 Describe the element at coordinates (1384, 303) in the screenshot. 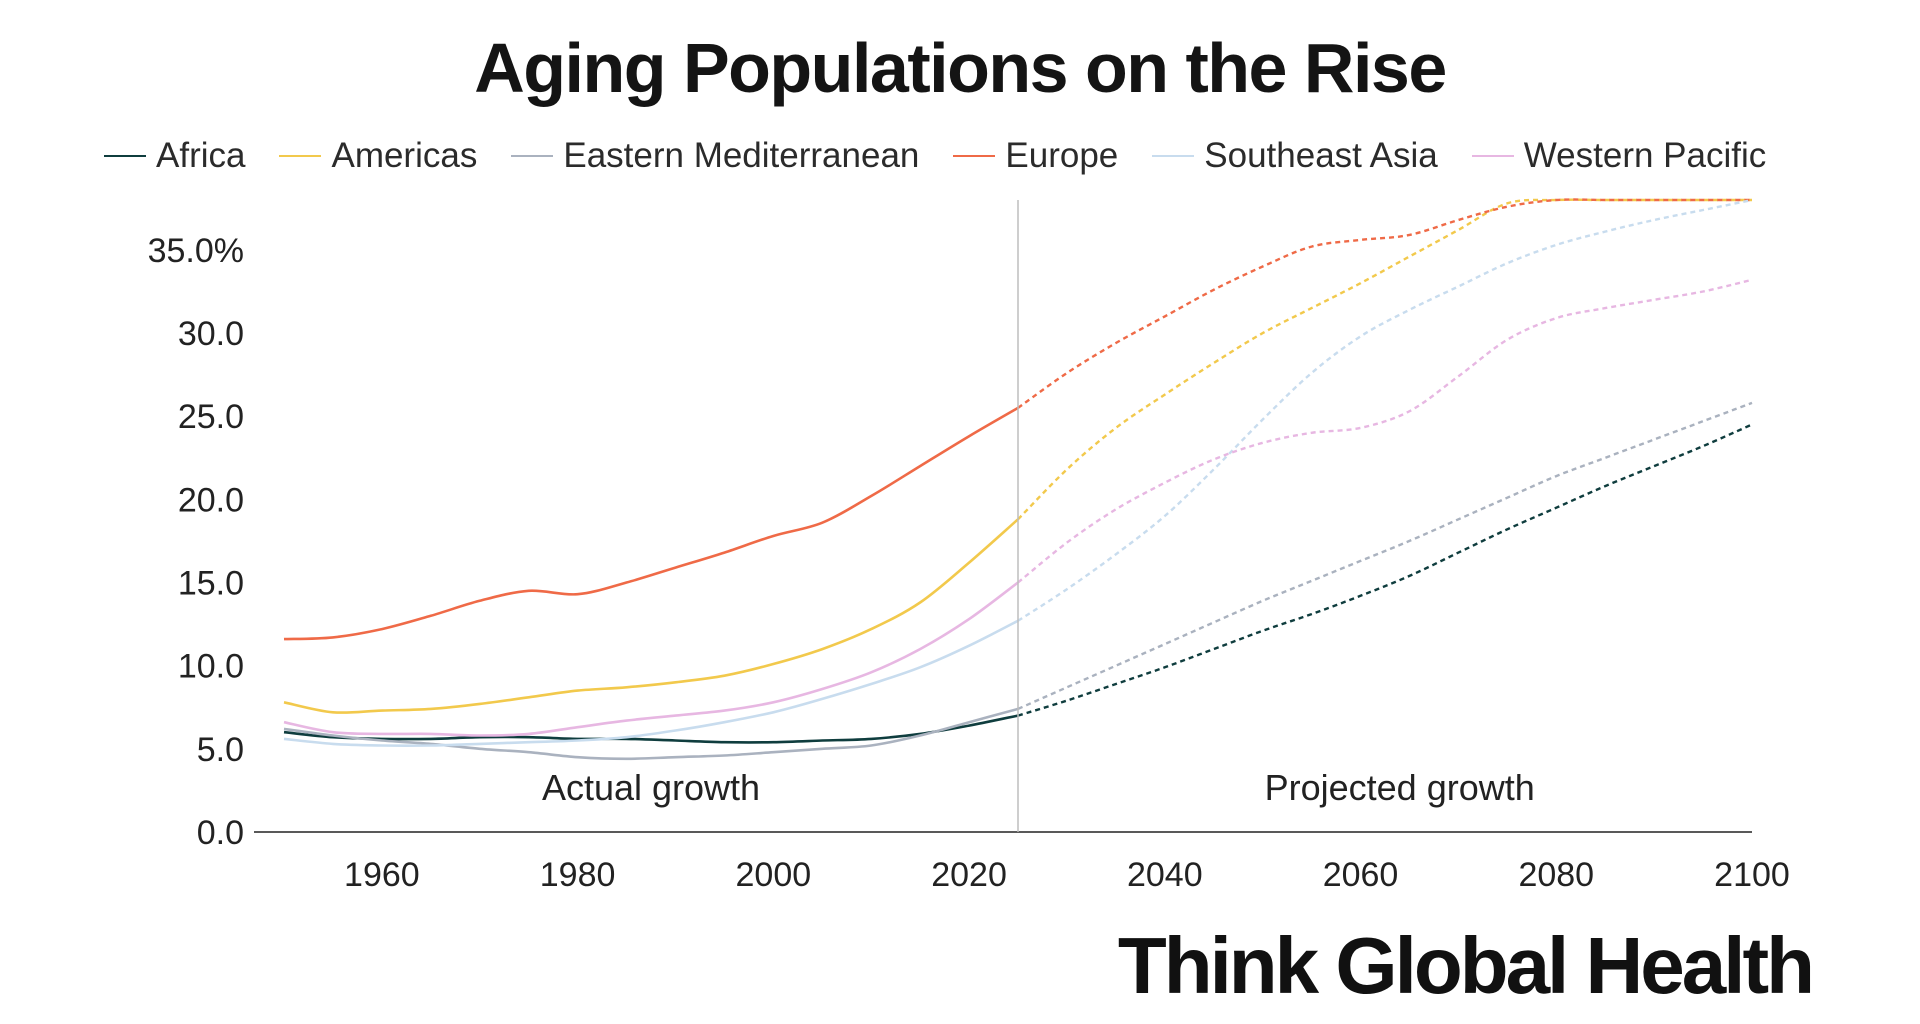

I see `series-line-projected-europe` at that location.